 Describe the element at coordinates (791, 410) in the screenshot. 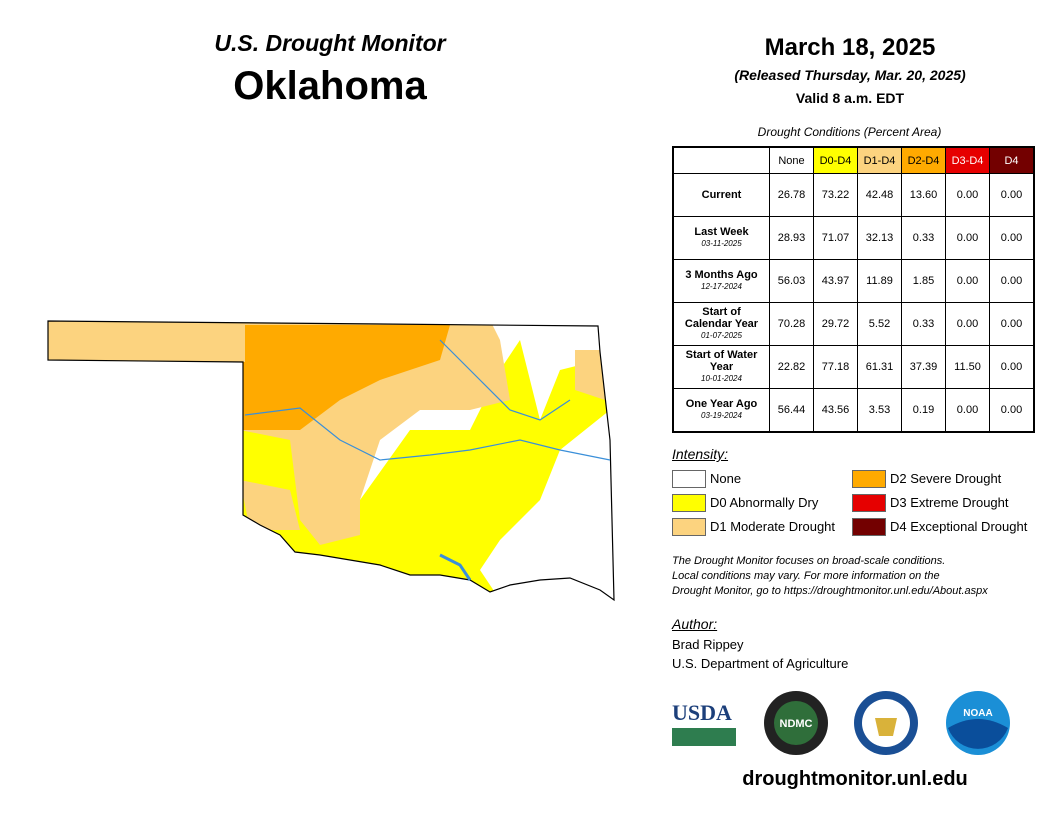

I see `cell-value: 56.44` at that location.